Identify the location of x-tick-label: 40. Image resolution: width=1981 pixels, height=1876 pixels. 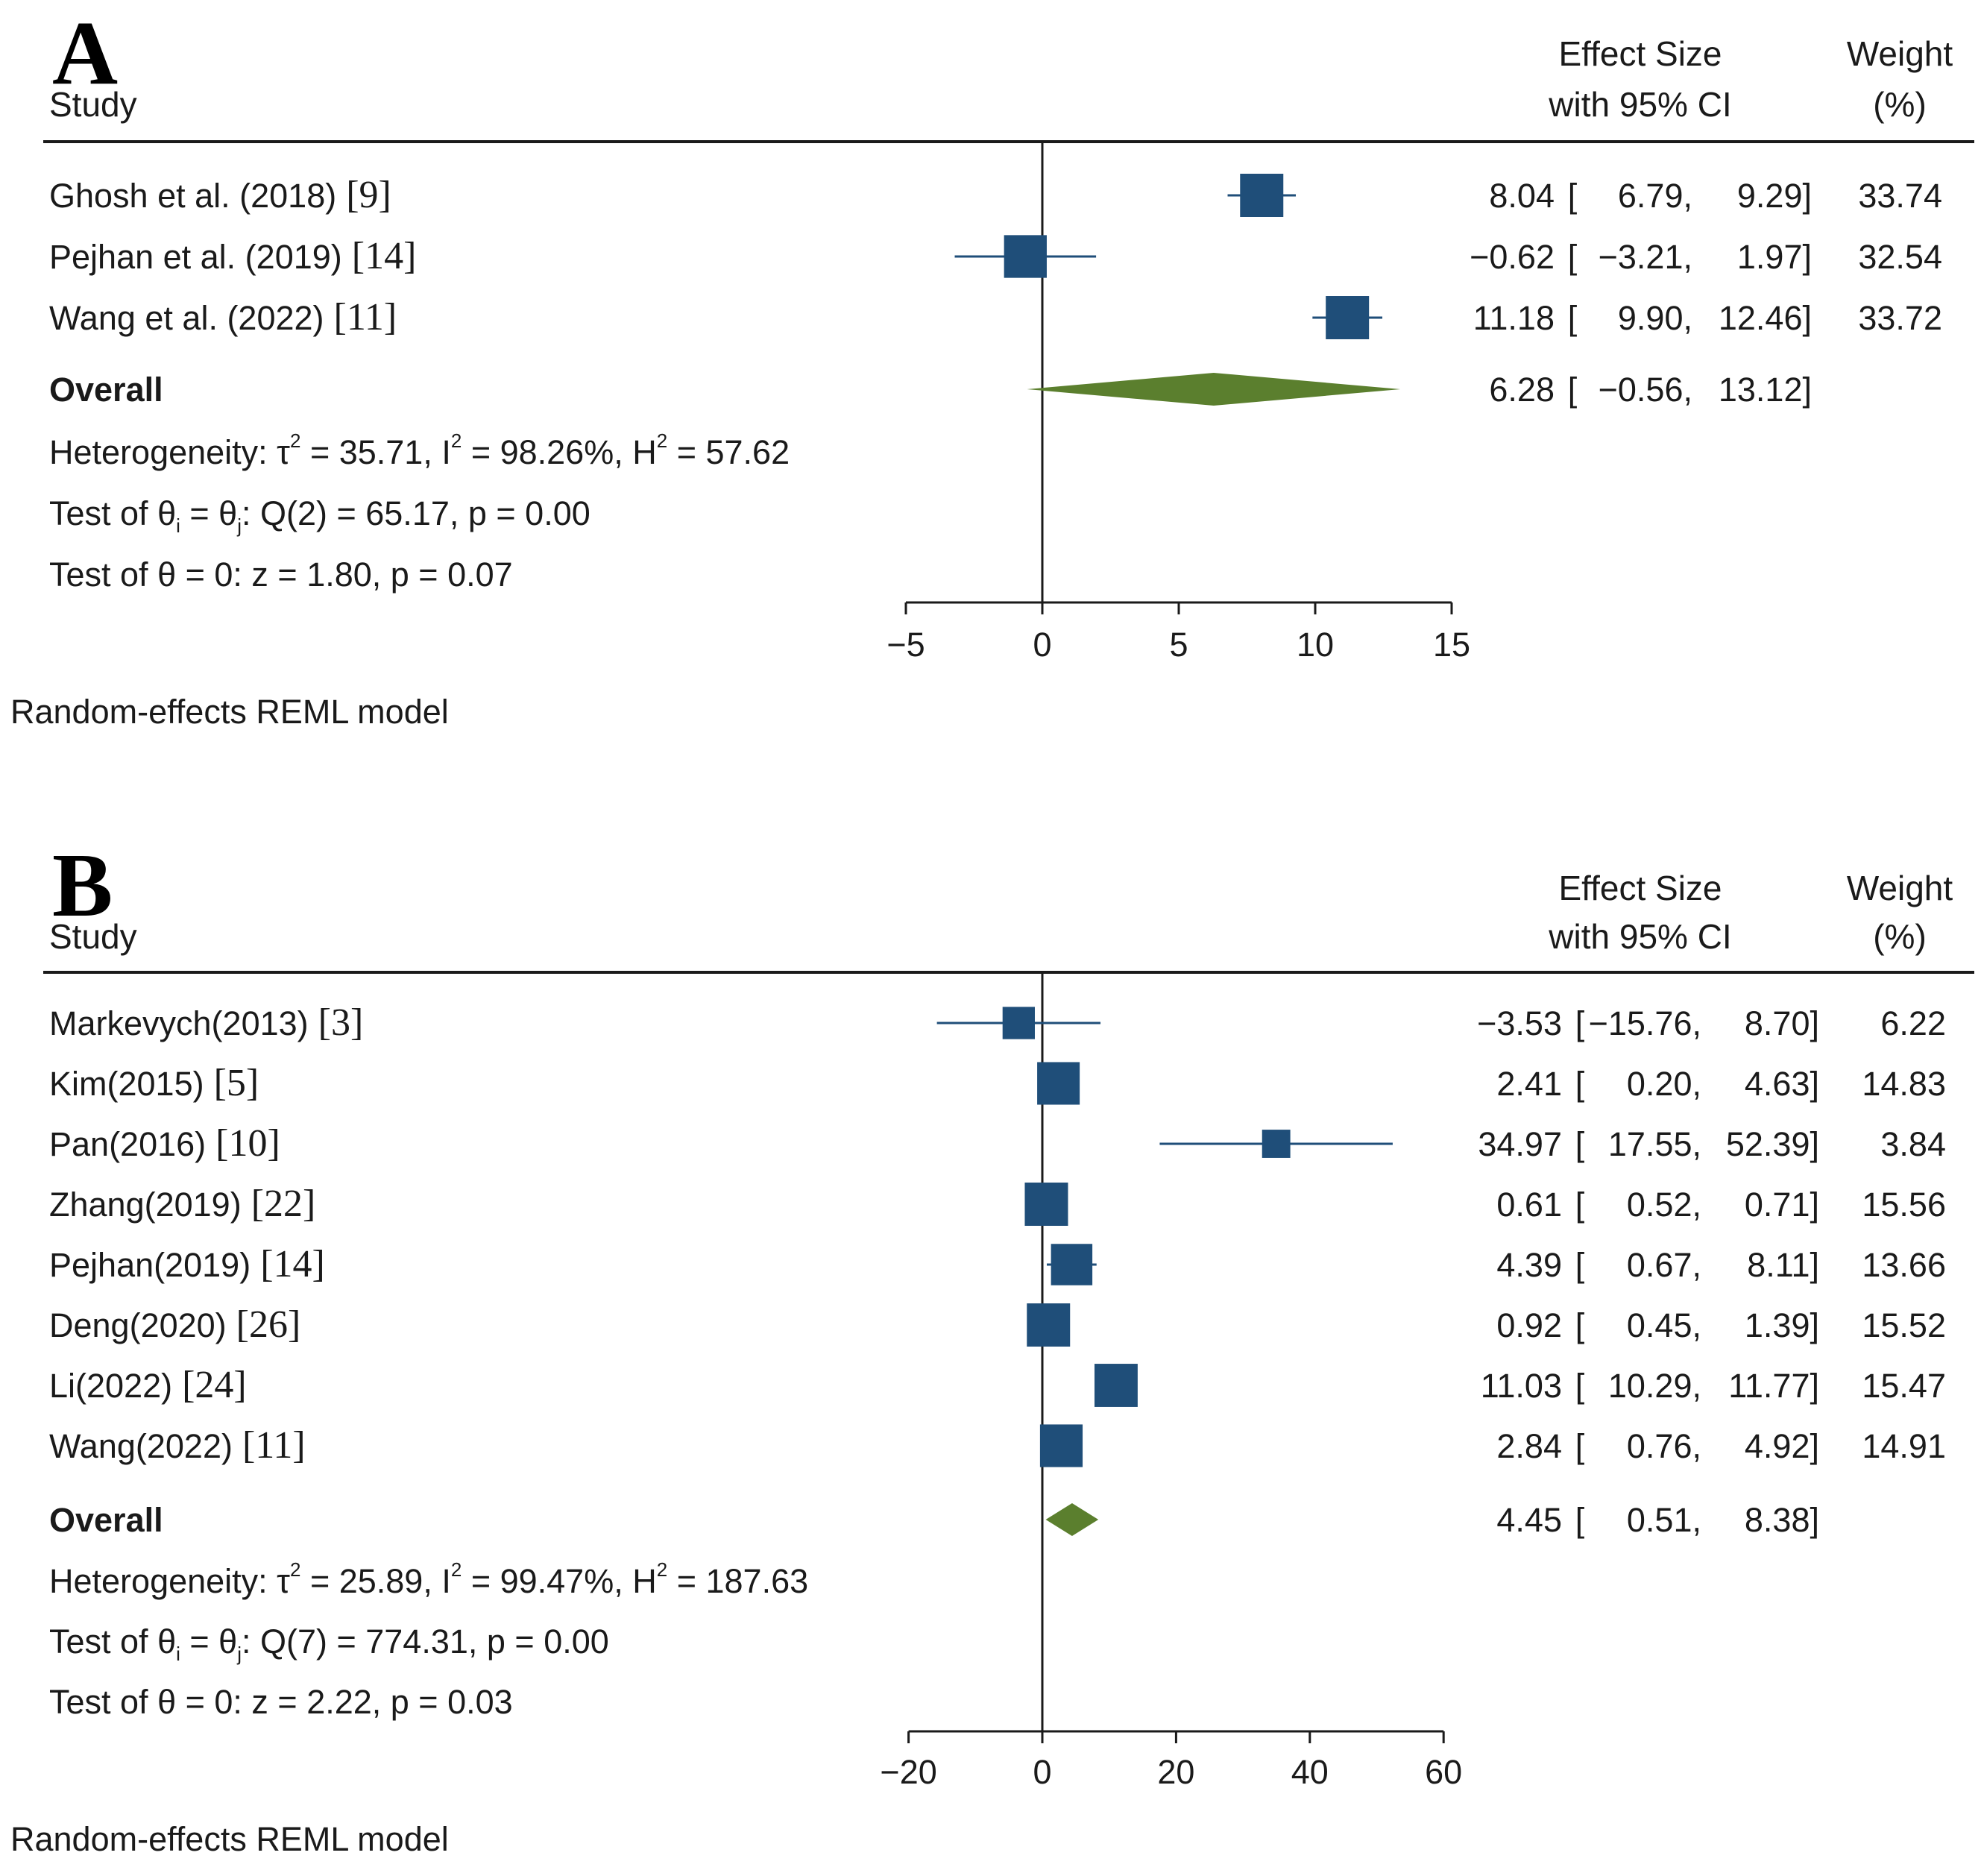
(1310, 1772).